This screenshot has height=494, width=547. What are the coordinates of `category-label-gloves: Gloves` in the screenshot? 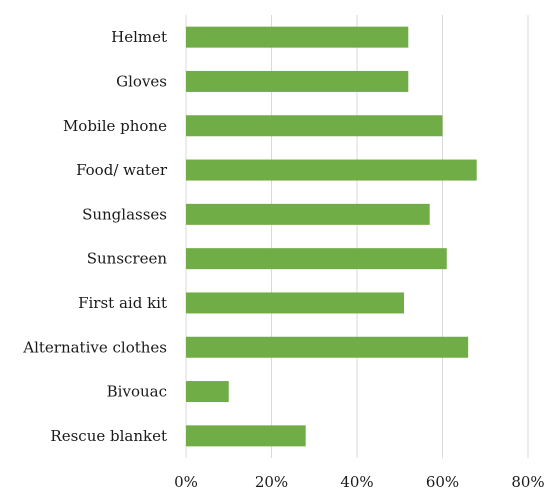 It's located at (141, 81).